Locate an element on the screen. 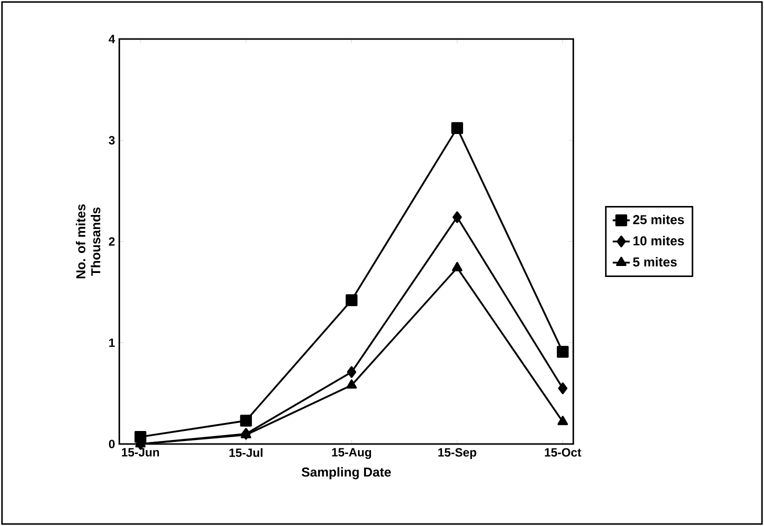 Image resolution: width=764 pixels, height=526 pixels. legend-label: 10 mites is located at coordinates (658, 241).